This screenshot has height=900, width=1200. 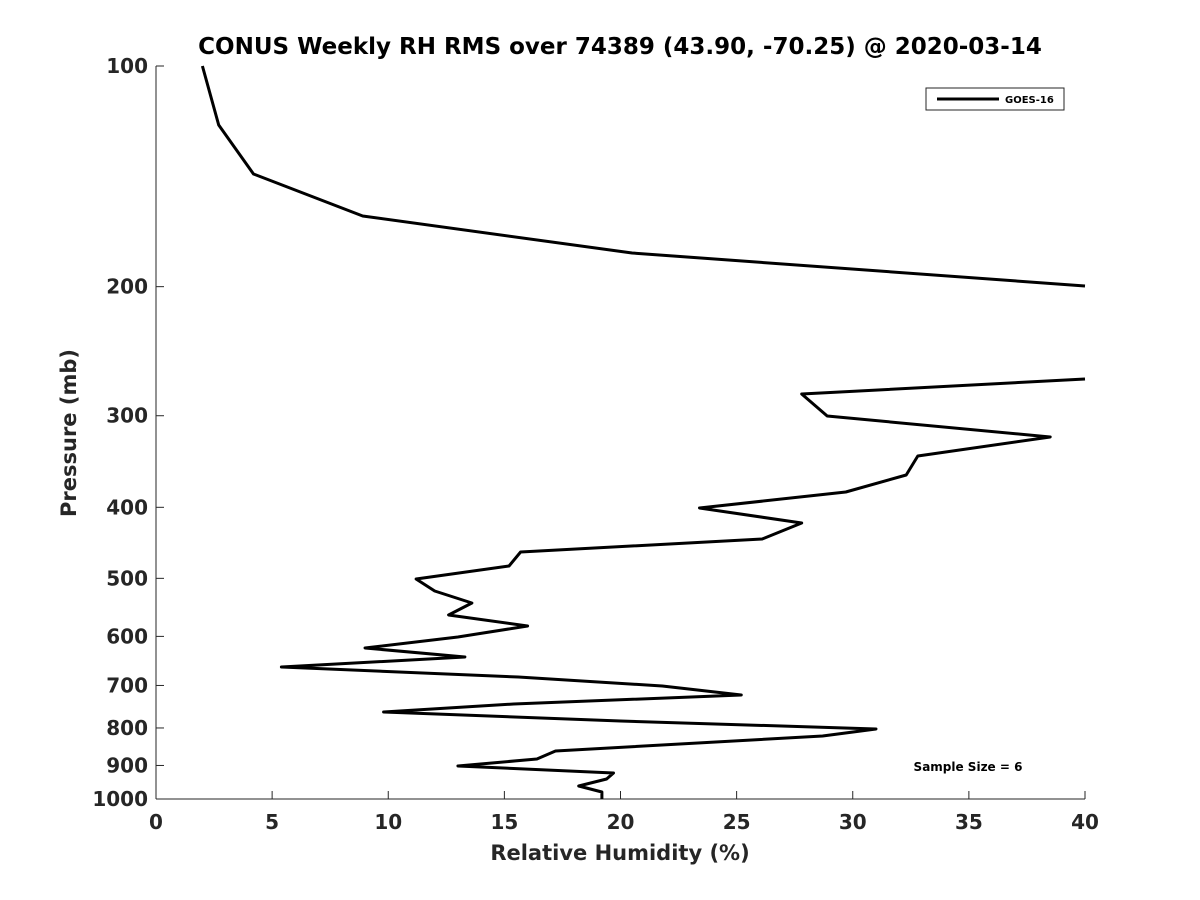 I want to click on x-tick-label: 5, so click(x=272, y=822).